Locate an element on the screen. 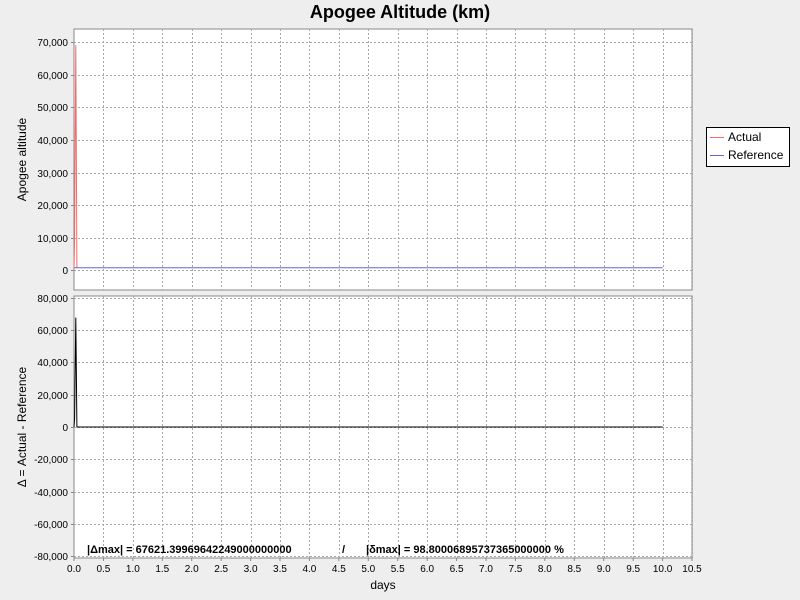 The image size is (800, 600). legend: Actual Reference is located at coordinates (748, 147).